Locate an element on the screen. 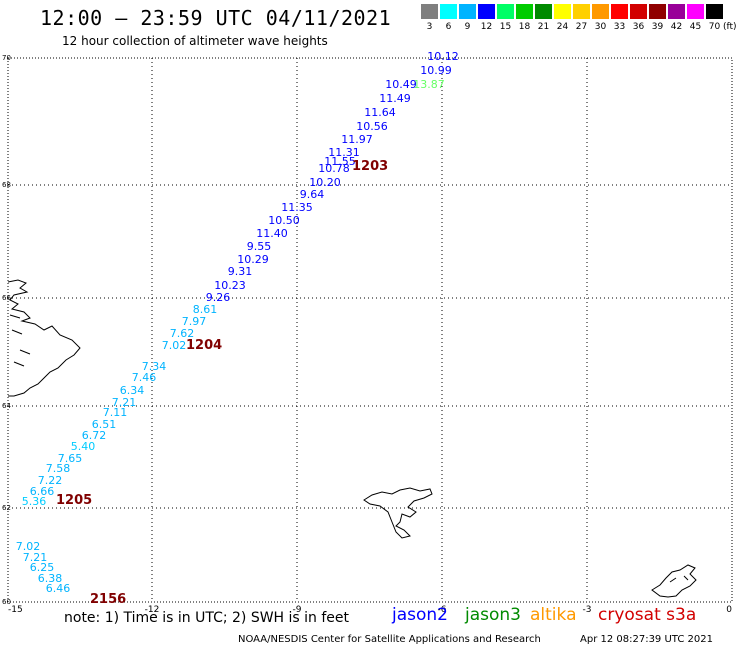 This screenshot has height=650, width=740. pass-time-label: 1203 is located at coordinates (370, 166).